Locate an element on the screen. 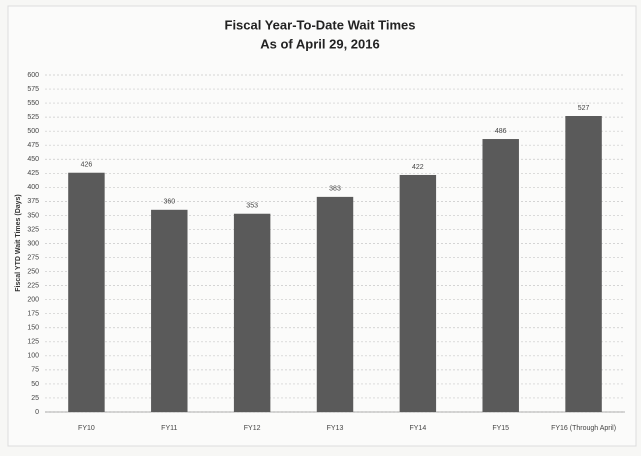 The height and width of the screenshot is (456, 641). y-tick-label: 600 is located at coordinates (33, 75).